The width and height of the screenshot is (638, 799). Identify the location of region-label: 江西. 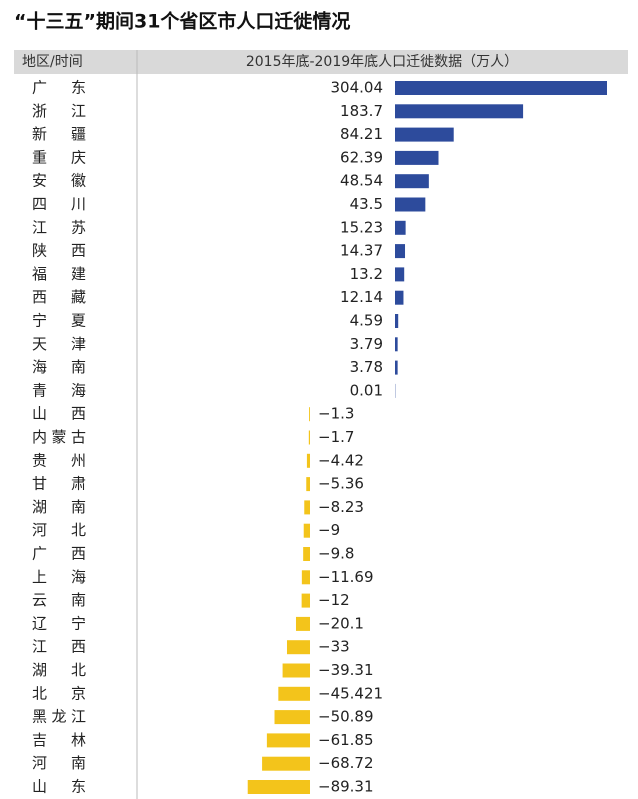
(59, 647).